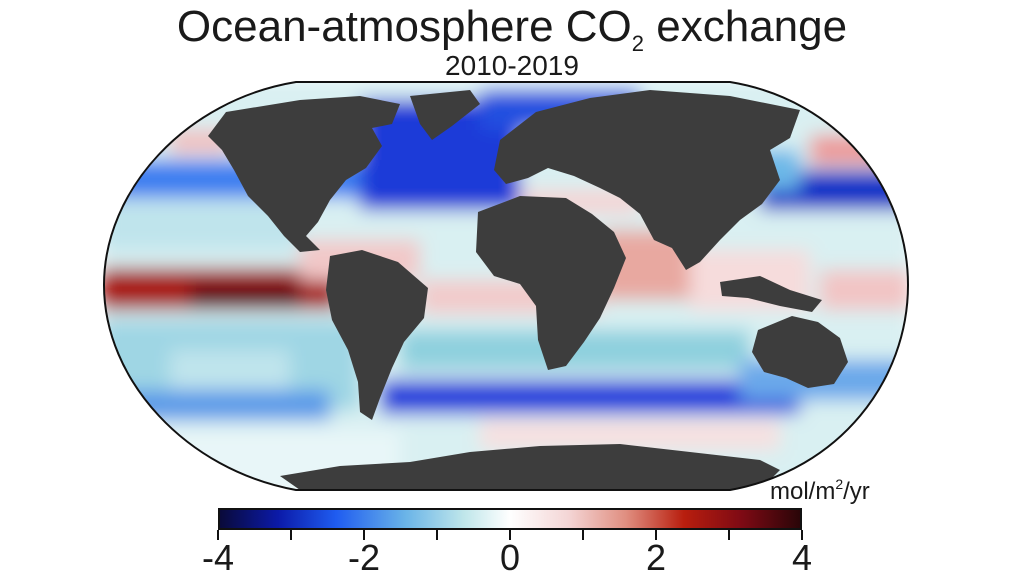 This screenshot has height=588, width=1024. What do you see at coordinates (217, 557) in the screenshot?
I see `colorbar-tick-label: -4` at bounding box center [217, 557].